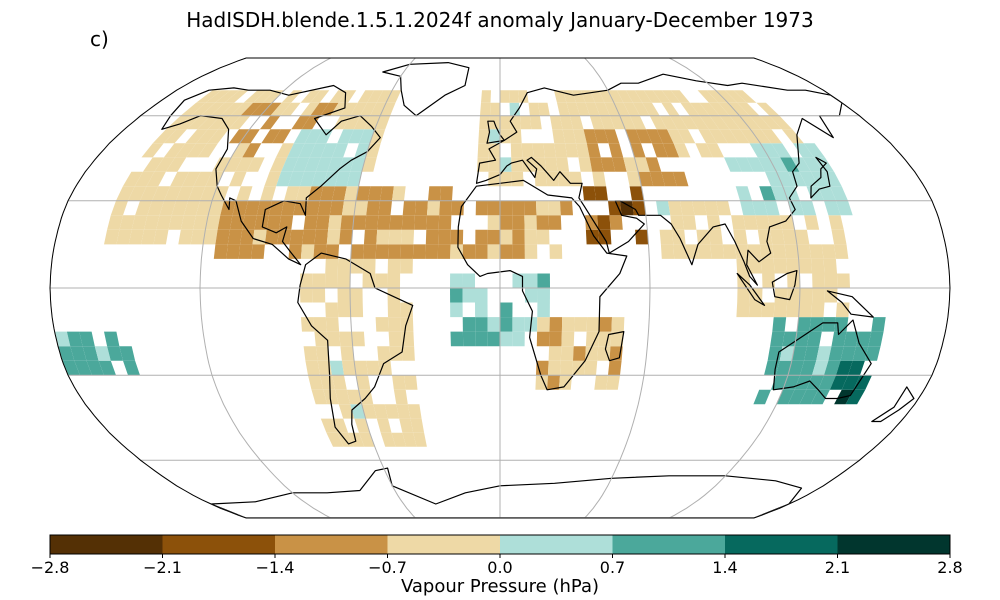 Image resolution: width=1000 pixels, height=600 pixels. What do you see at coordinates (659, 179) in the screenshot?
I see `coastline-eurasia` at bounding box center [659, 179].